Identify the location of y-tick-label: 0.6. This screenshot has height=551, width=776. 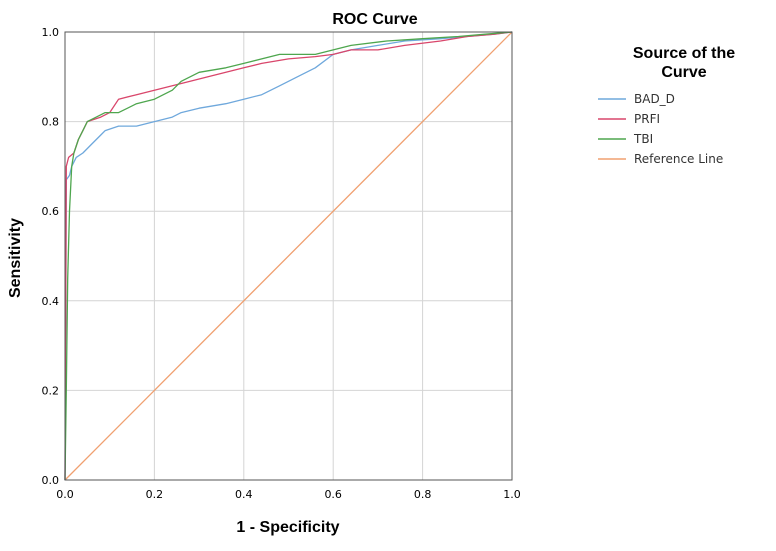
(51, 211).